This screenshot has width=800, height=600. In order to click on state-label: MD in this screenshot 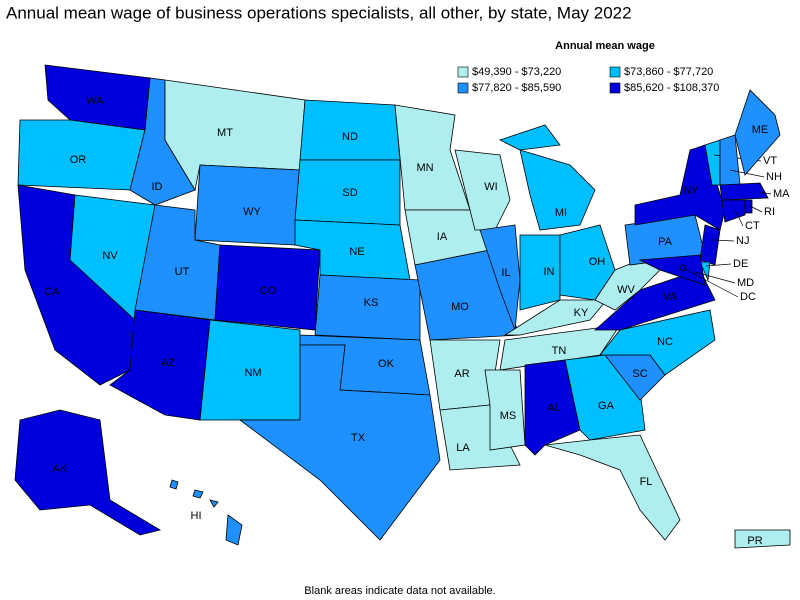, I will do `click(745, 283)`.